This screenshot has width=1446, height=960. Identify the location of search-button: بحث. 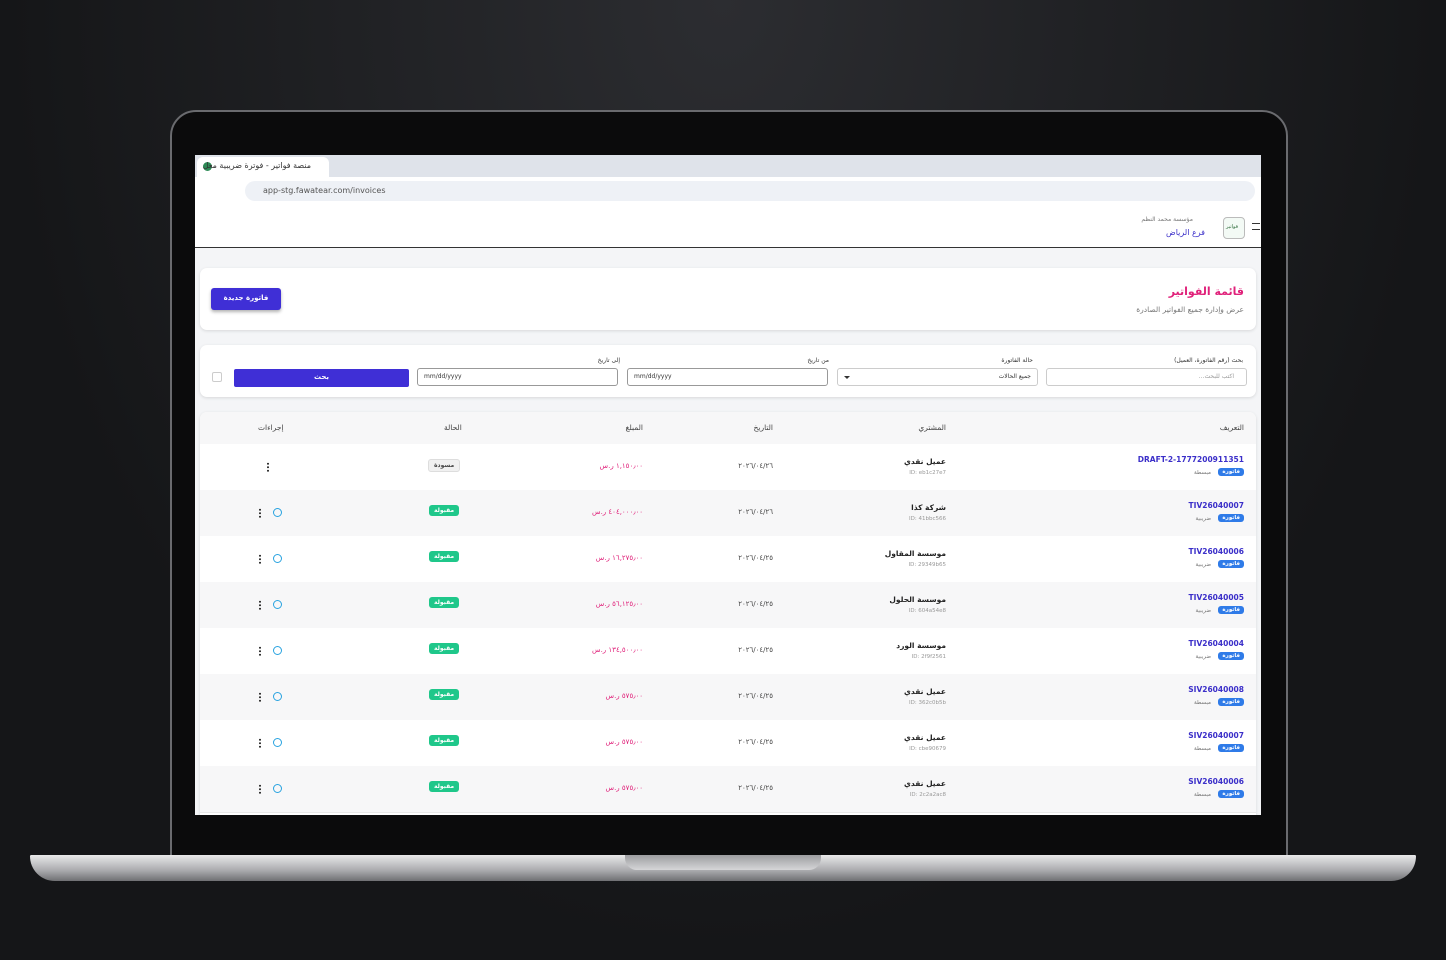
(321, 378).